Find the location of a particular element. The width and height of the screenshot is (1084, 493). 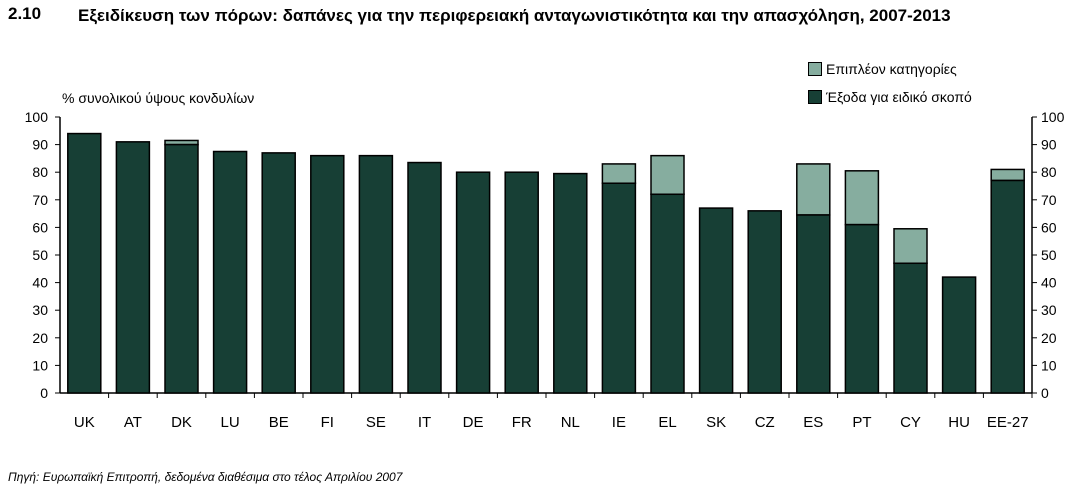

legend-item-additional: Επιπλέον κατηγορίες is located at coordinates (890, 69).